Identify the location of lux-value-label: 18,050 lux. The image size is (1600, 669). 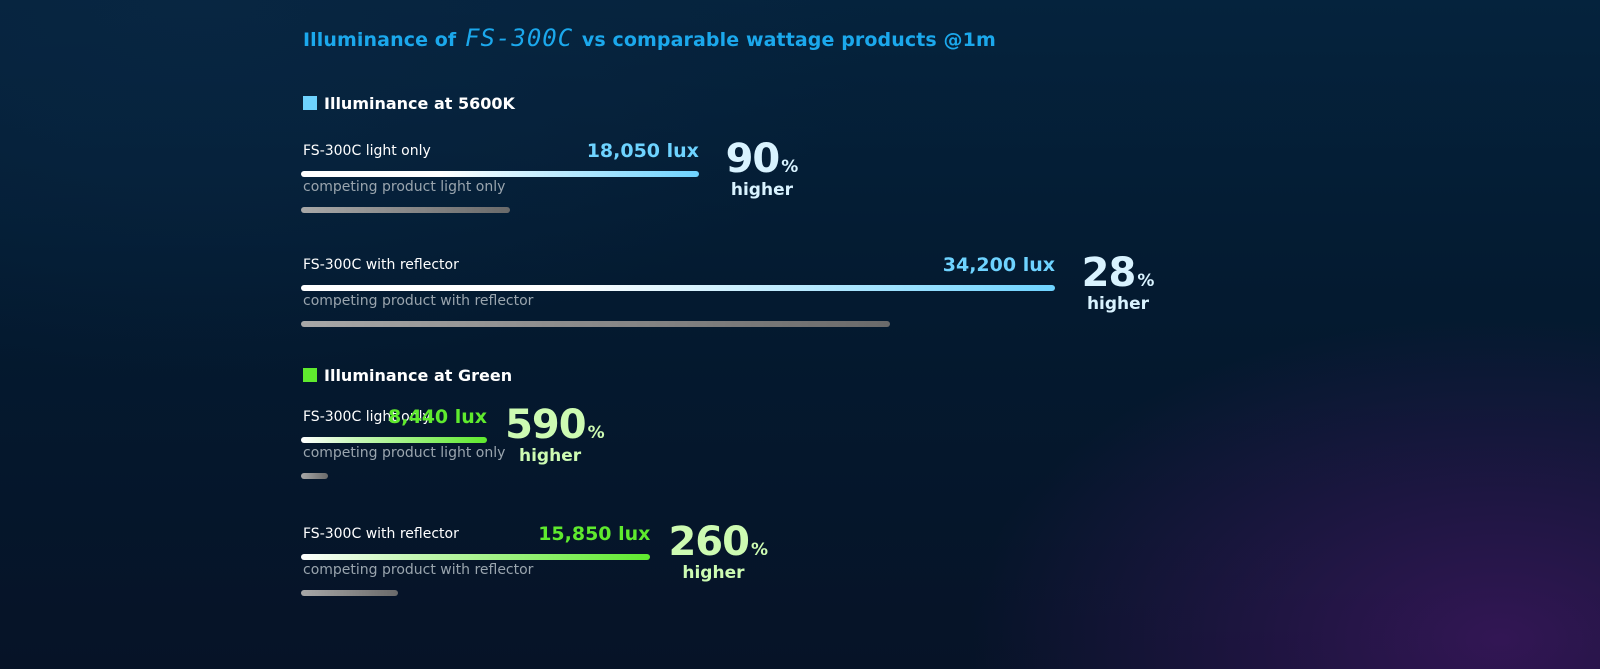
(642, 151).